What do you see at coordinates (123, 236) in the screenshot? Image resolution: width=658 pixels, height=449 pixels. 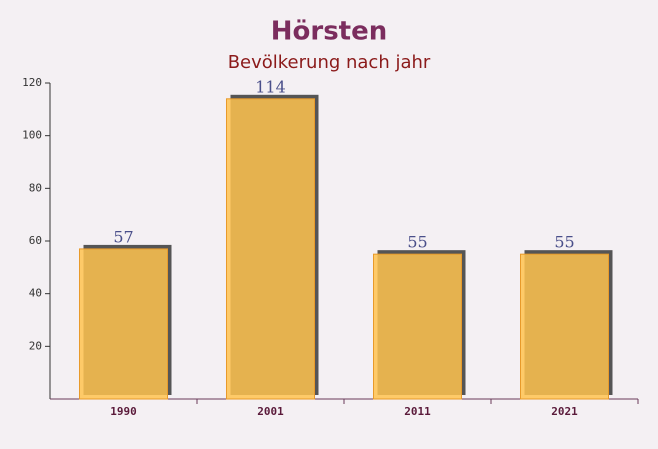 I see `value-label: 57` at bounding box center [123, 236].